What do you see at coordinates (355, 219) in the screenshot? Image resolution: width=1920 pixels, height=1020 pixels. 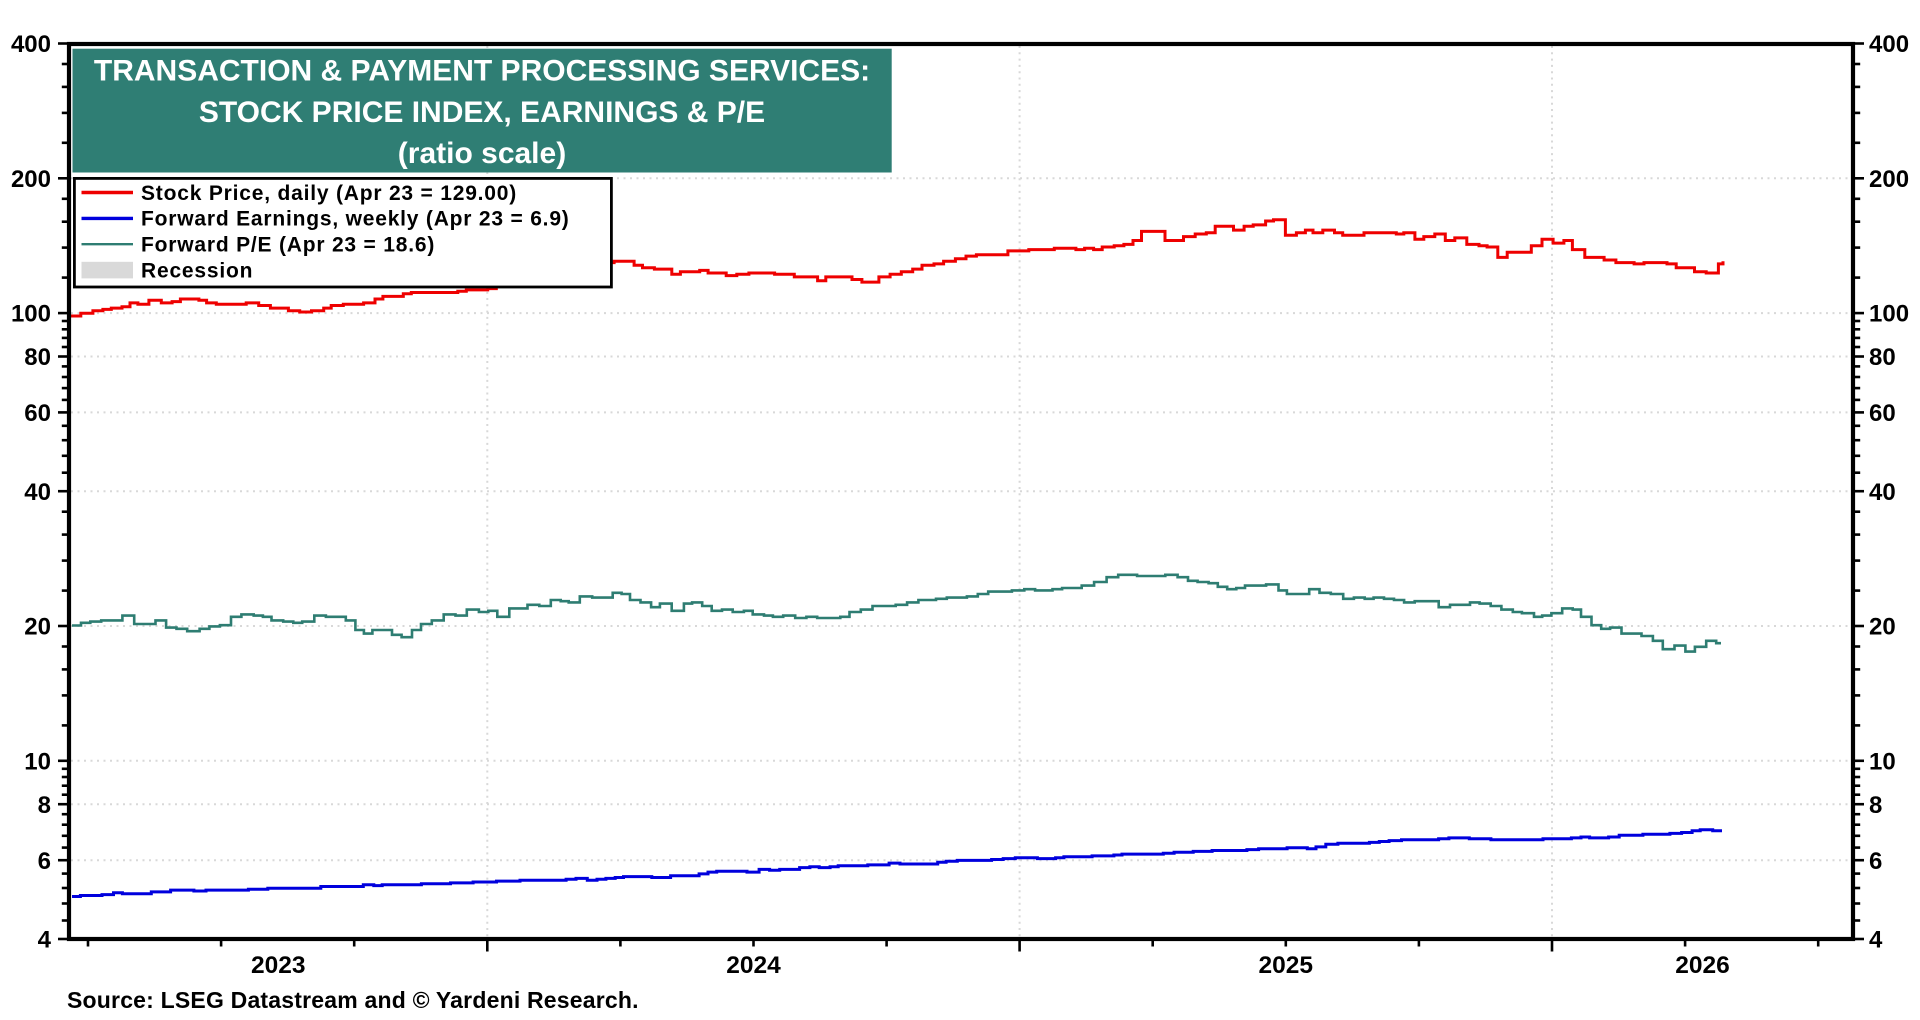 I see `svg-text:Forward Earnings, weekly (Apr: Forward Earnings, weekly (Apr 23 = 6.9)` at bounding box center [355, 219].